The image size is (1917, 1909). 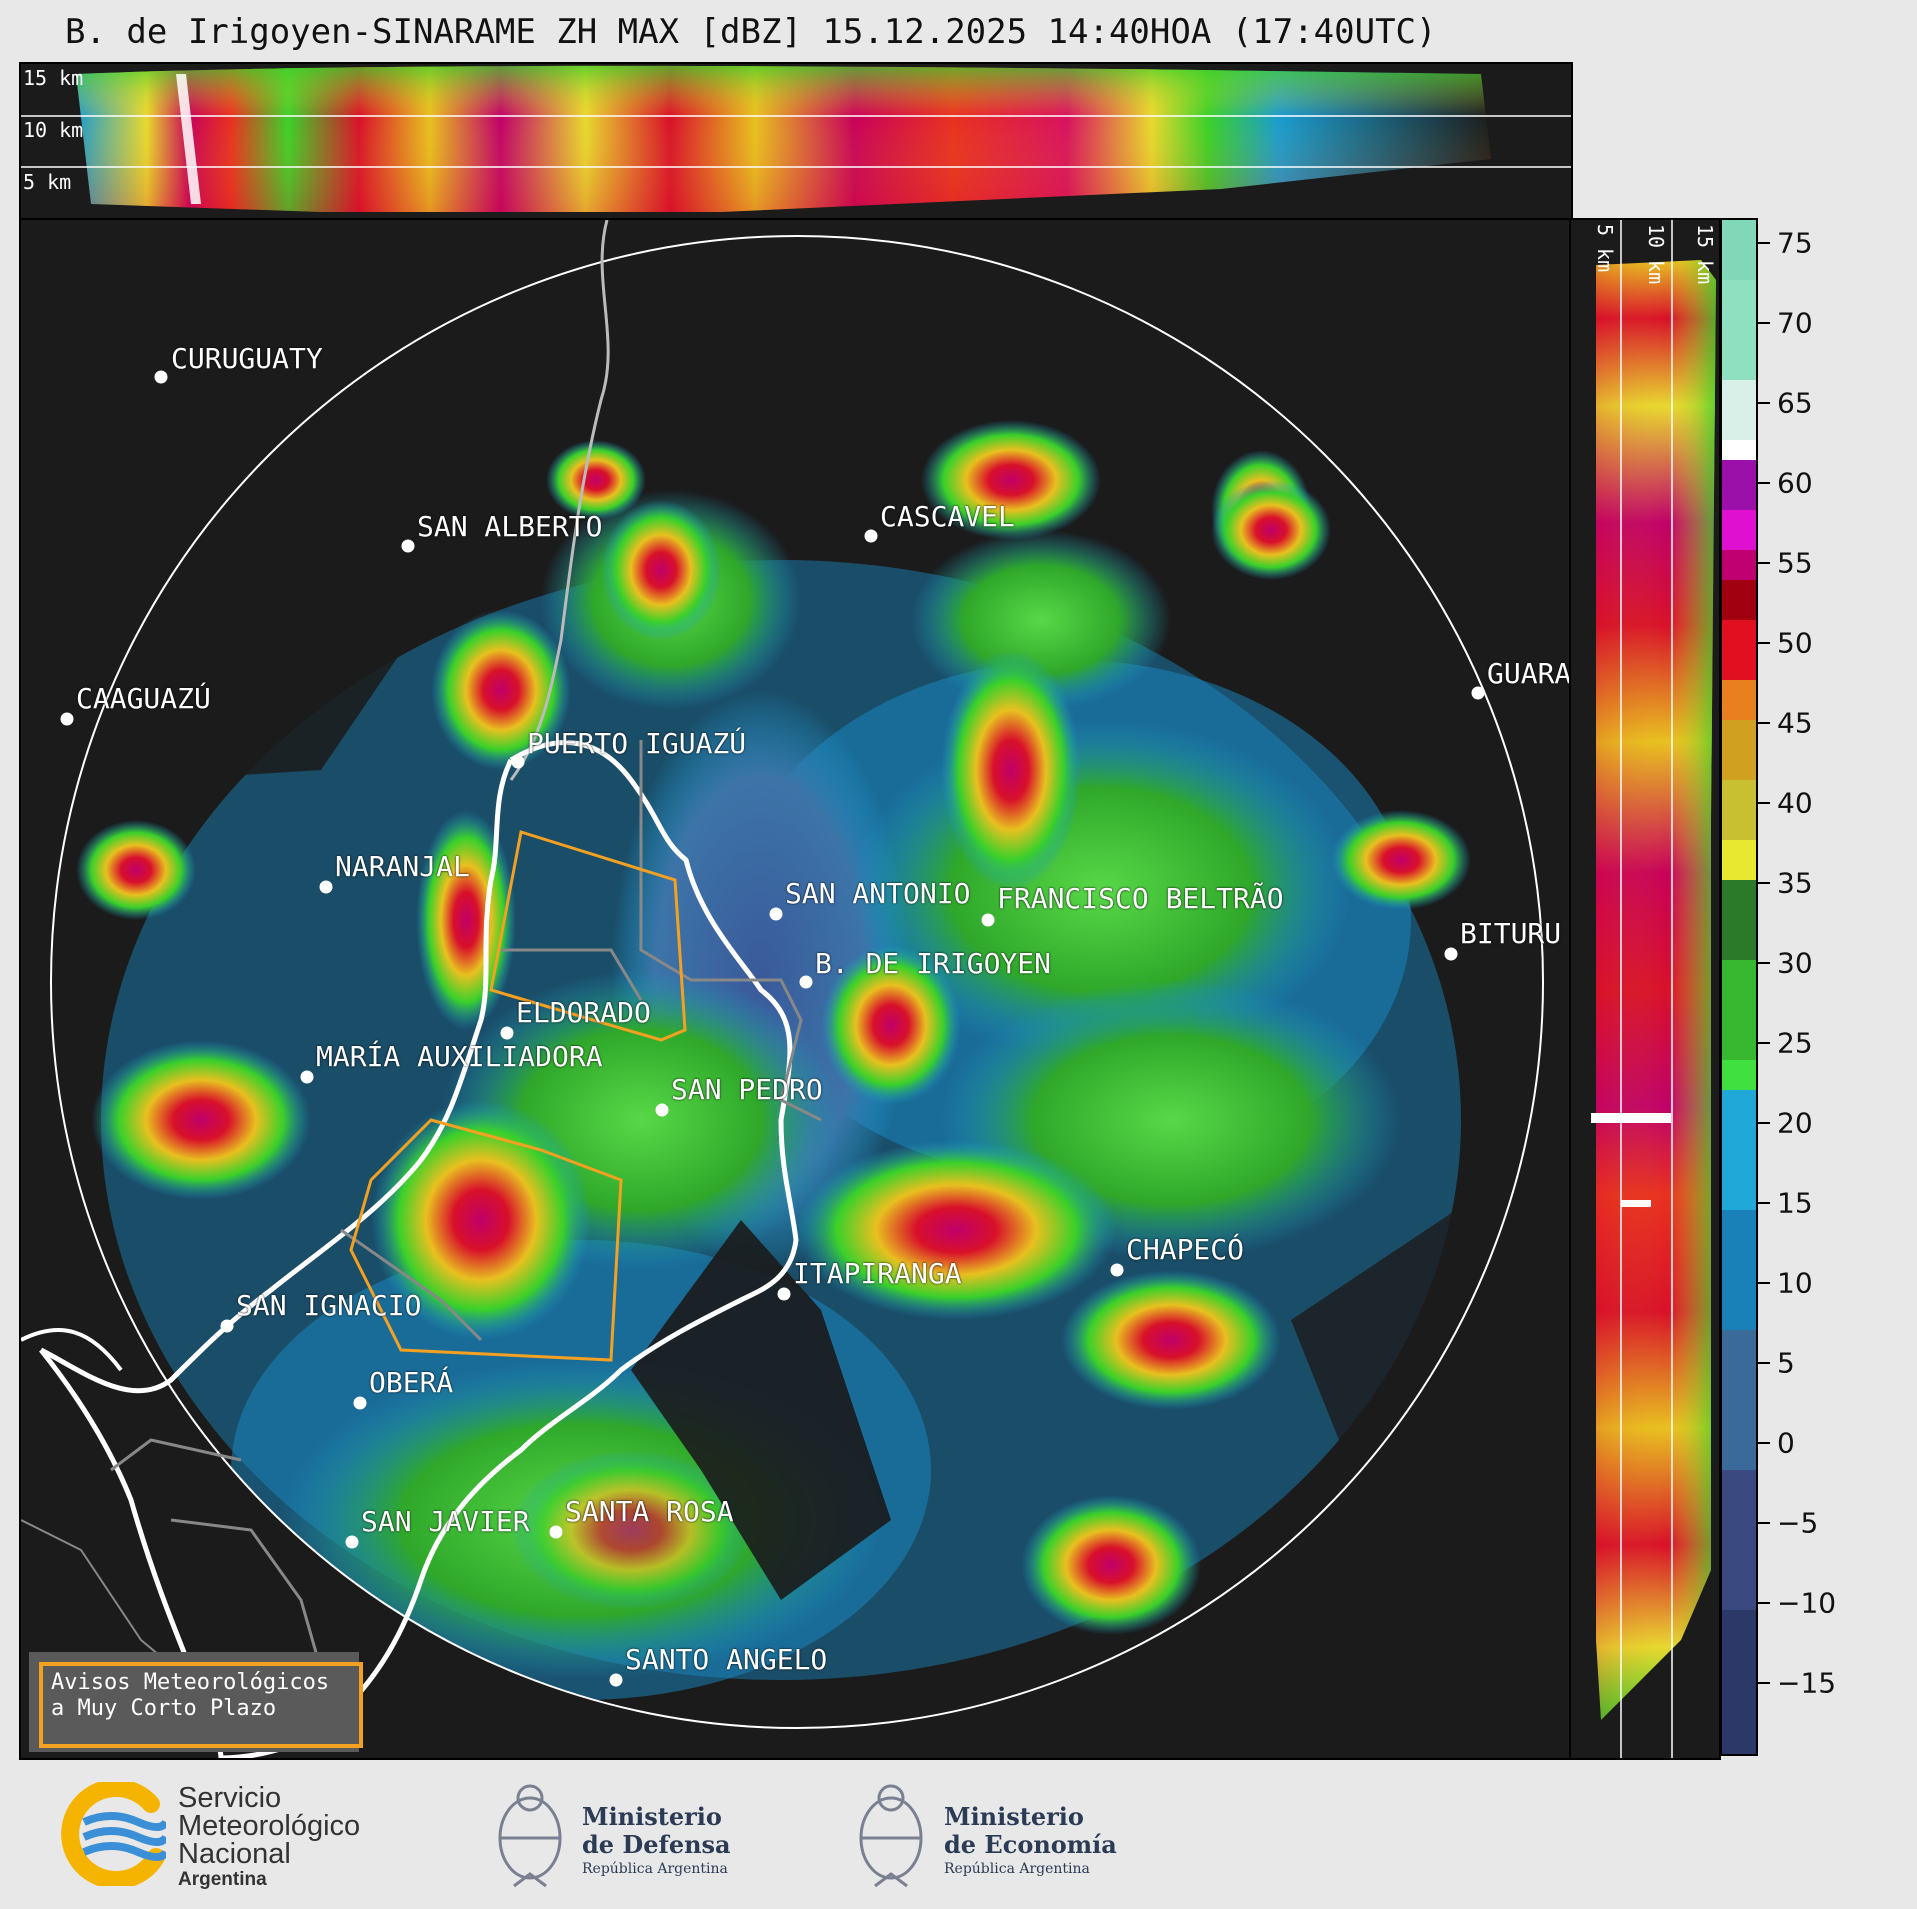 I want to click on right-km-label: 15 km, so click(x=1705, y=254).